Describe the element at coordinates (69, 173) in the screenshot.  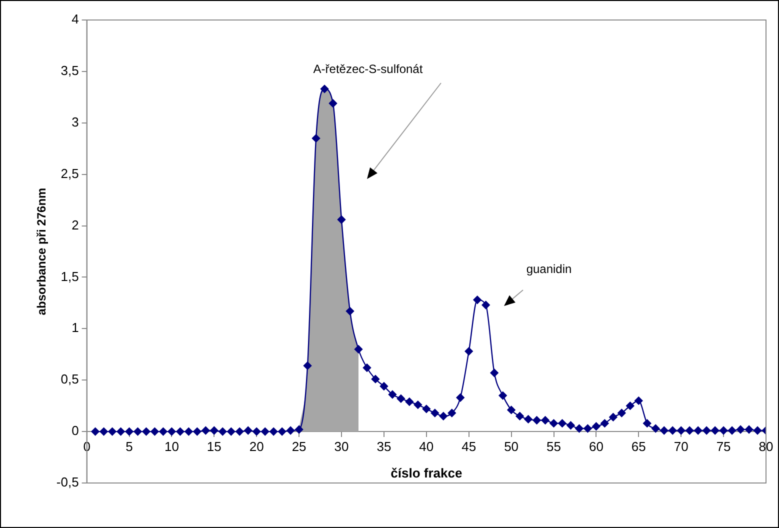
I see `y-tick-label: 2,5` at that location.